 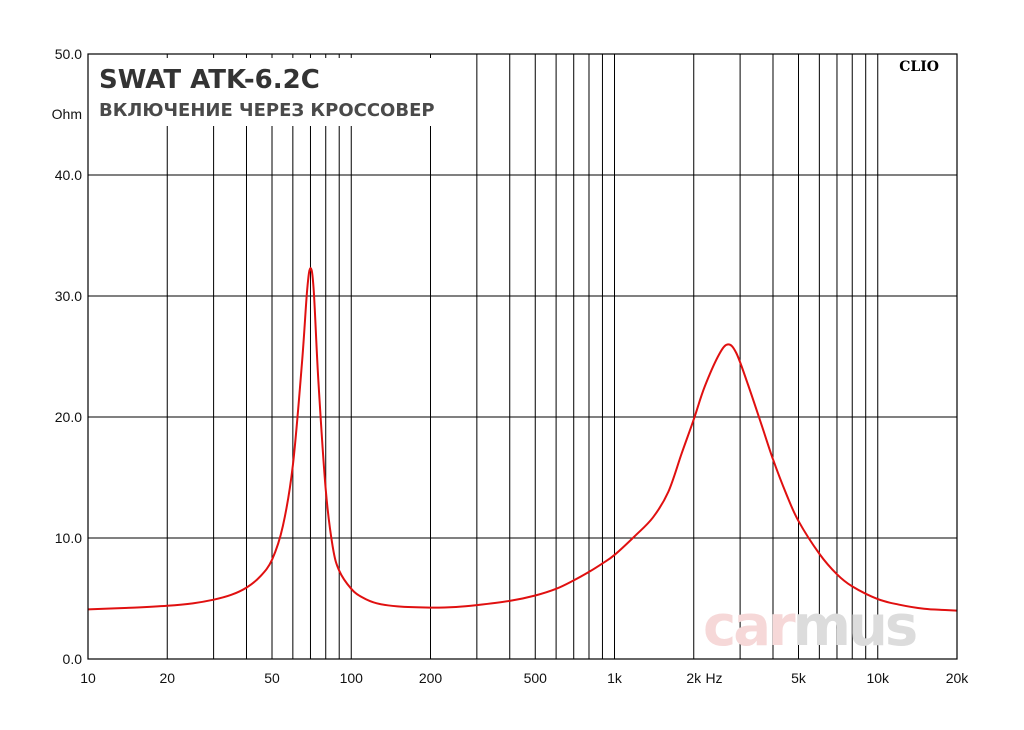 I want to click on brand-background, so click(x=918, y=67).